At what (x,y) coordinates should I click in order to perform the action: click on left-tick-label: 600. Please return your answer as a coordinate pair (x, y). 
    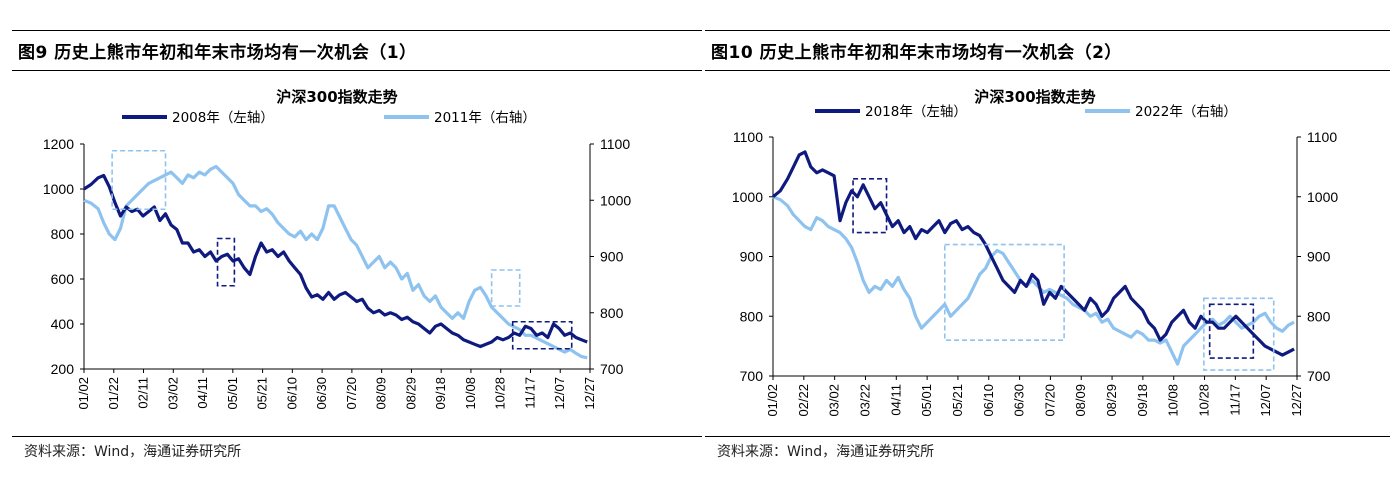
    Looking at the image, I should click on (63, 279).